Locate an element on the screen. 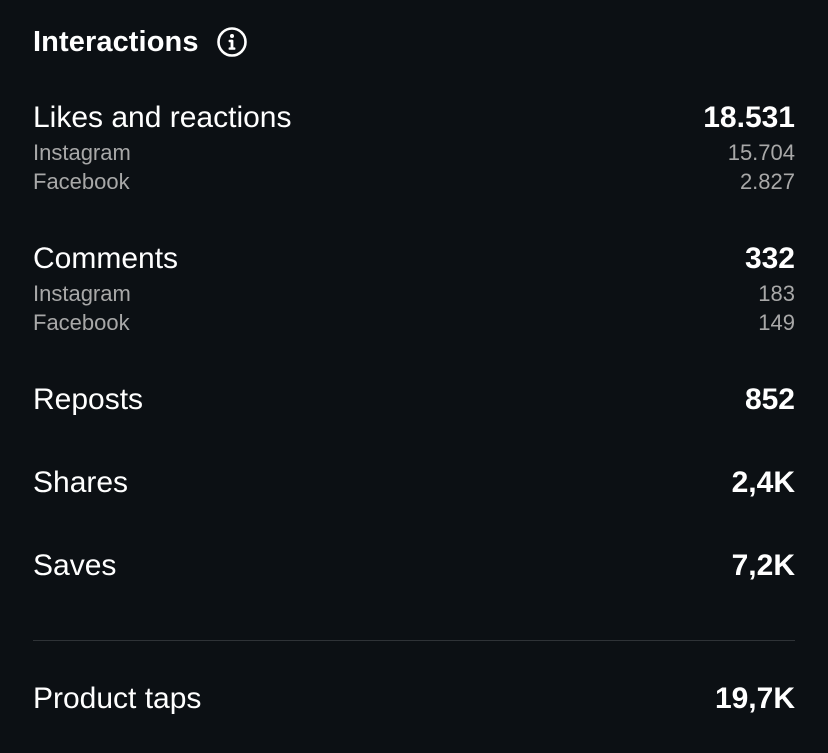  metric-label: Reposts is located at coordinates (88, 399).